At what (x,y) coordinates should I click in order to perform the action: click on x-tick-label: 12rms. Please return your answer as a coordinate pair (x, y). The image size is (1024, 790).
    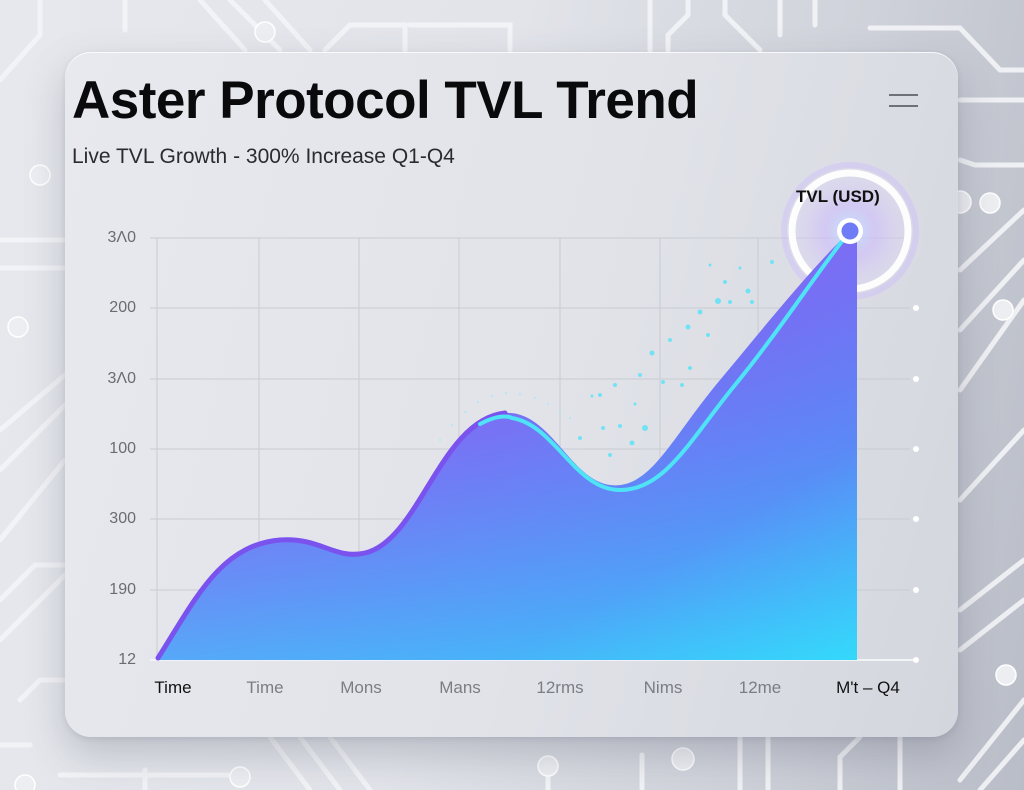
    Looking at the image, I should click on (560, 687).